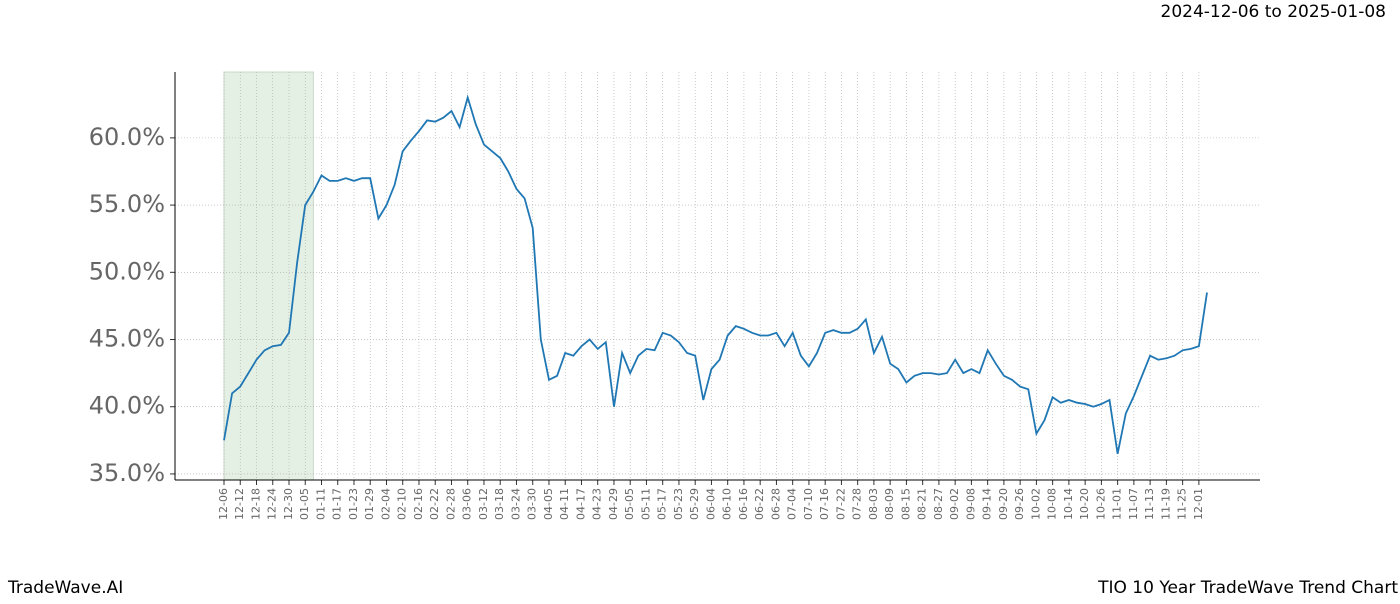 This screenshot has width=1400, height=604. Describe the element at coordinates (597, 504) in the screenshot. I see `x-tick-label: 04-23` at that location.